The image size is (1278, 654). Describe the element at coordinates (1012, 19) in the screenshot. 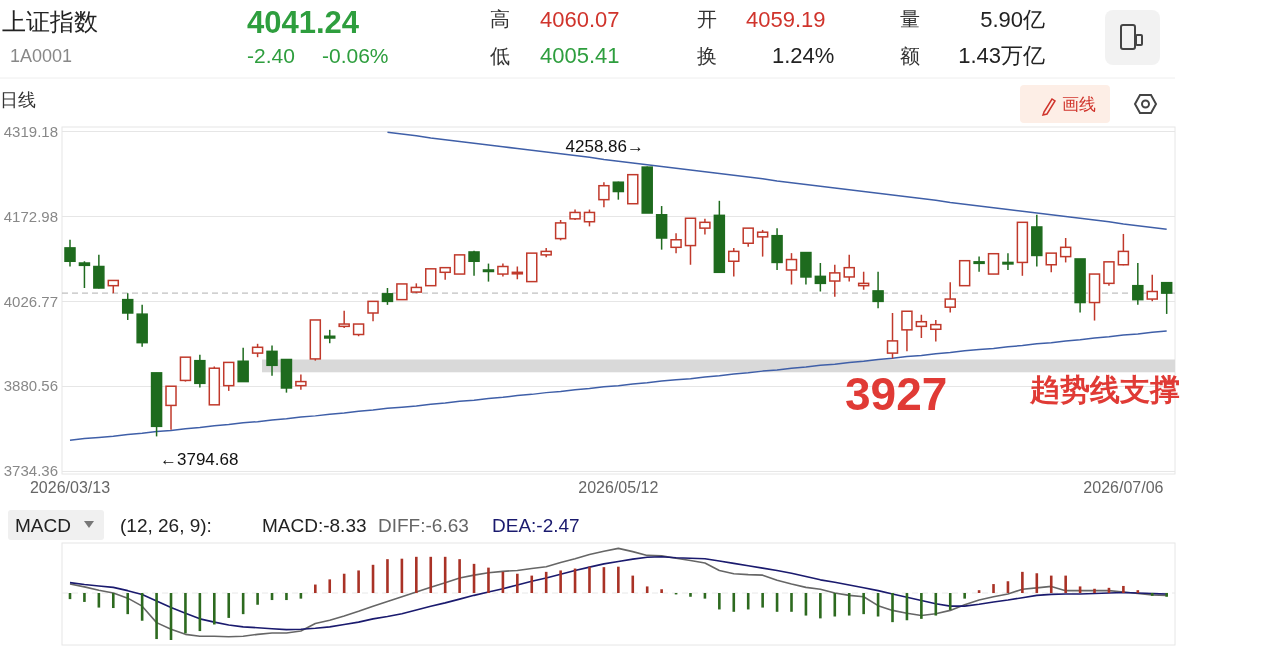

I see `text: 5.90亿` at that location.